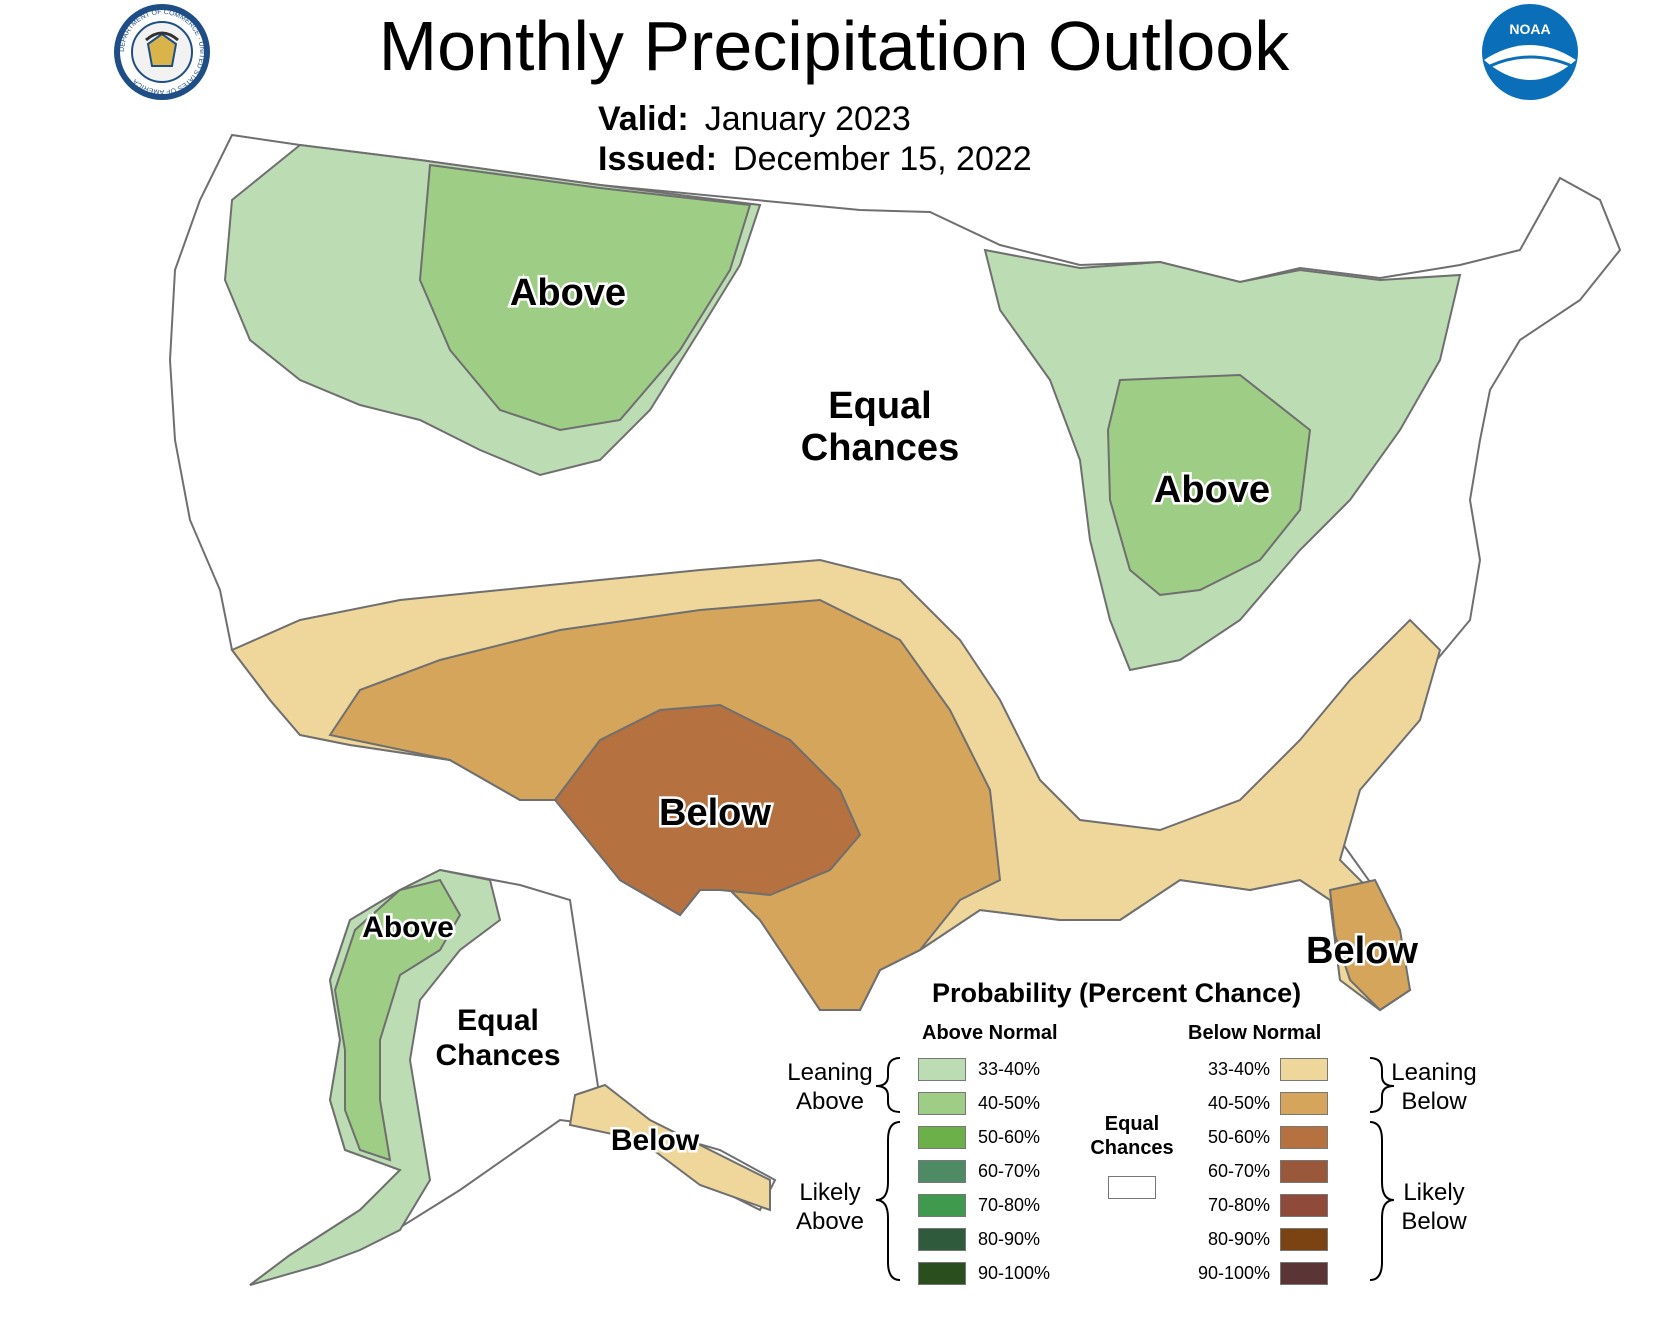 This screenshot has width=1668, height=1331. What do you see at coordinates (1255, 1033) in the screenshot?
I see `legend-below-header: Below Normal` at bounding box center [1255, 1033].